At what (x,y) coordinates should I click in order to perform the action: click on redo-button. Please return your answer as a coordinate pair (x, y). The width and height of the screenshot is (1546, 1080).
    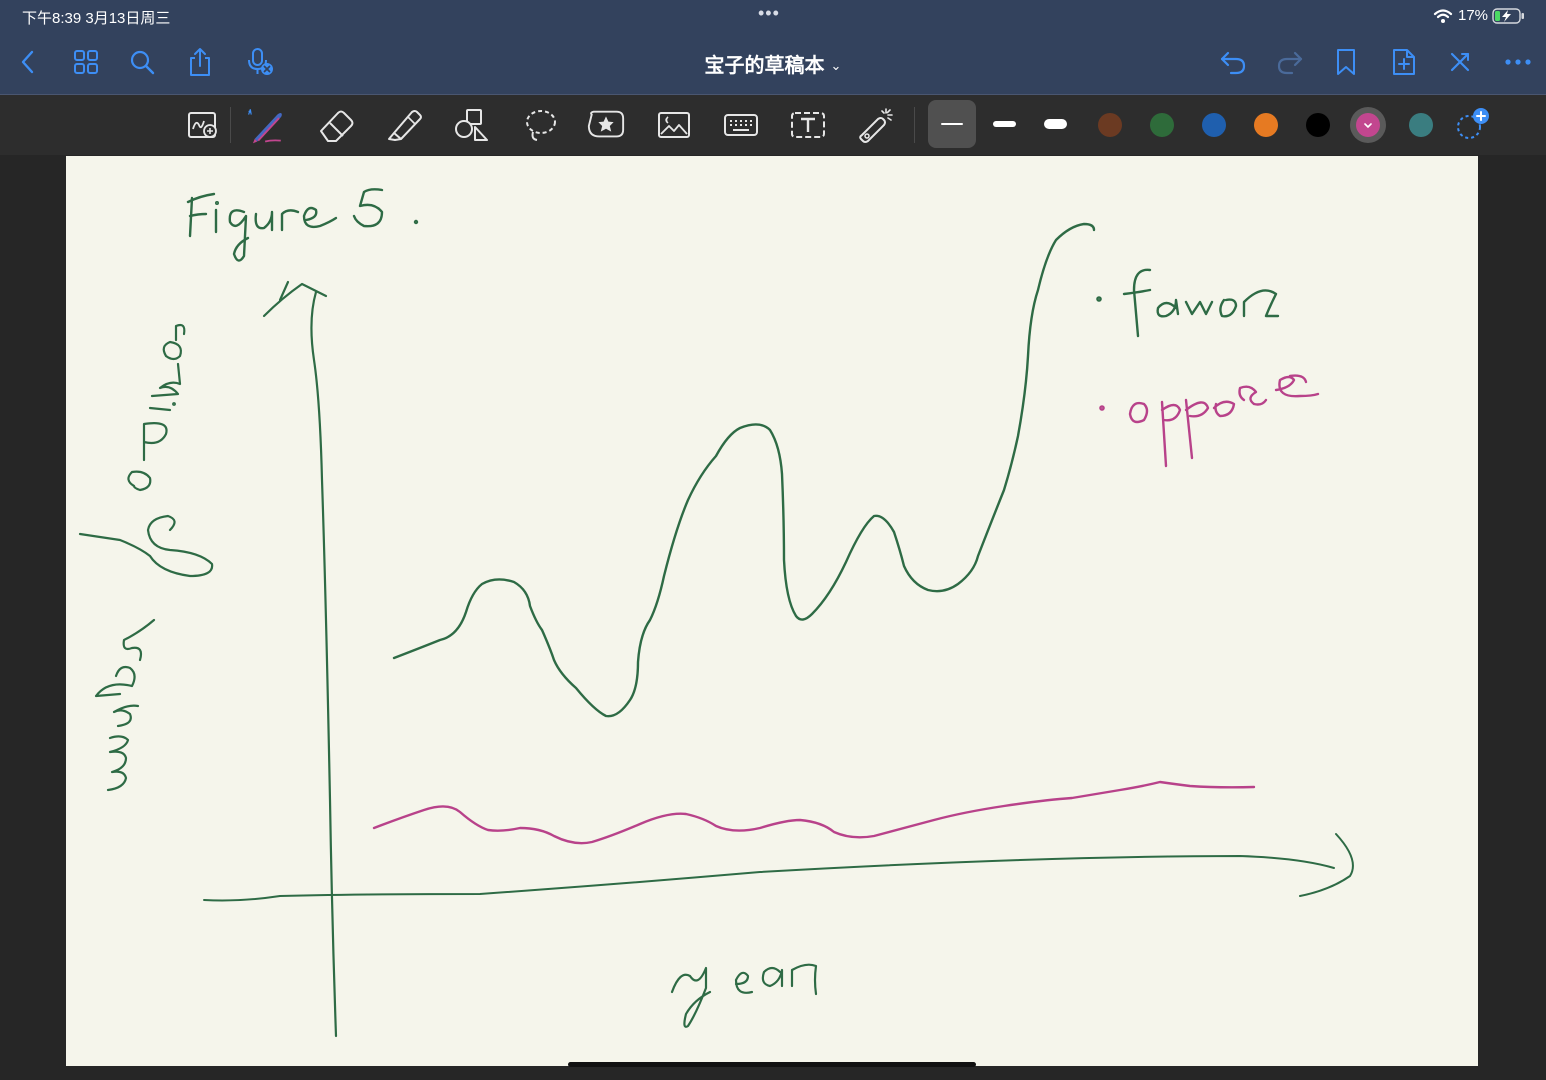
    Looking at the image, I should click on (1290, 62).